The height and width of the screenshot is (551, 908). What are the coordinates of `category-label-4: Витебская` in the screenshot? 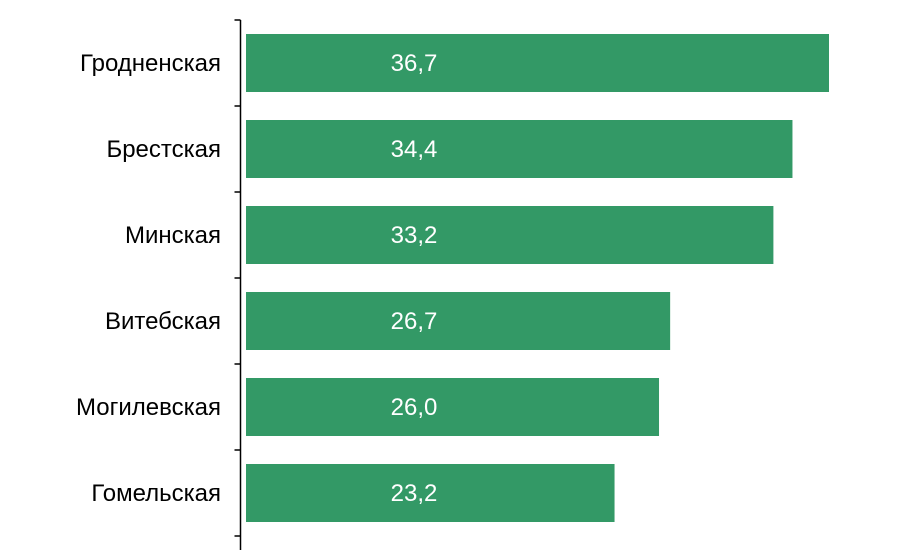 It's located at (163, 321).